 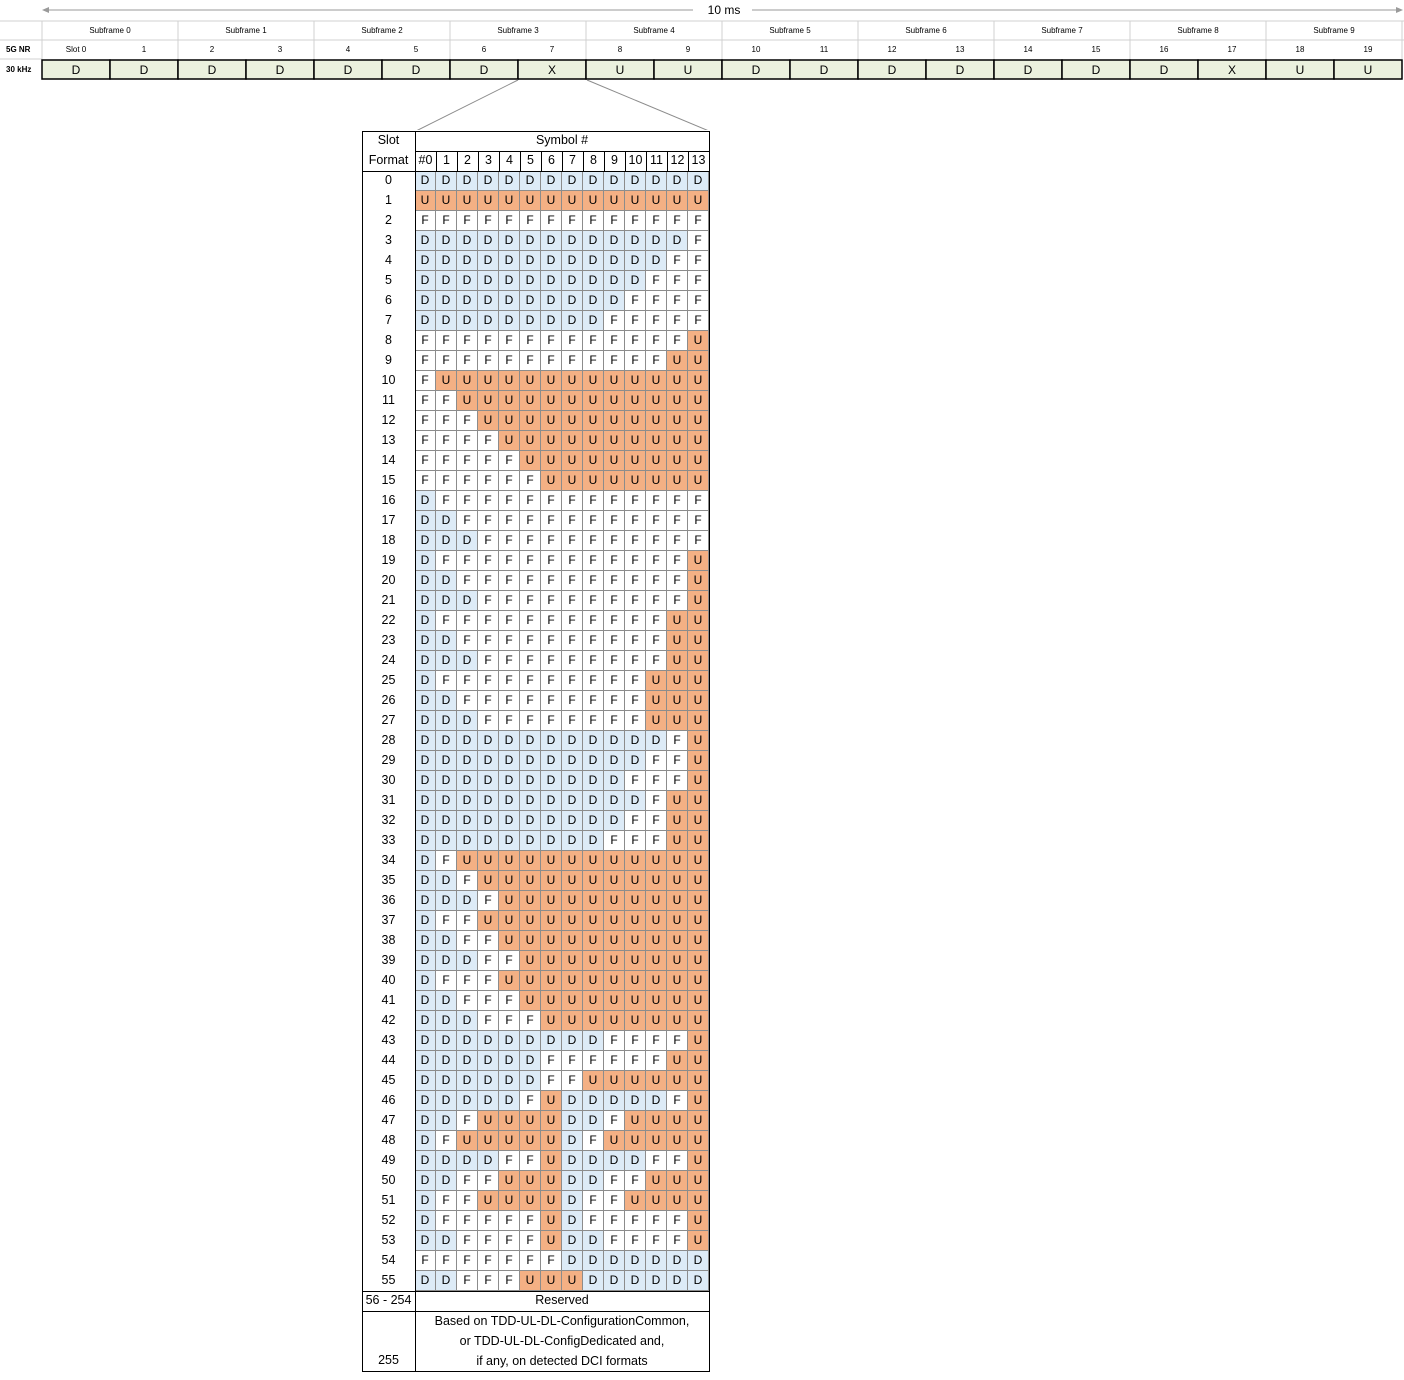 What do you see at coordinates (467, 104) in the screenshot?
I see `zoom-line-left` at bounding box center [467, 104].